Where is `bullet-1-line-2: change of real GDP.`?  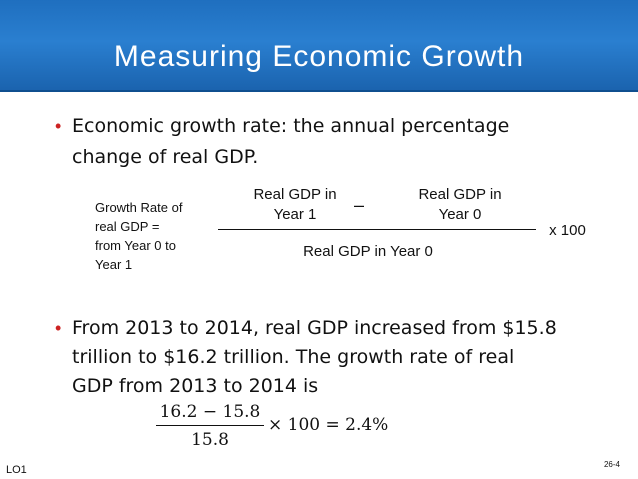
bullet-1-line-2: change of real GDP. is located at coordinates (165, 157).